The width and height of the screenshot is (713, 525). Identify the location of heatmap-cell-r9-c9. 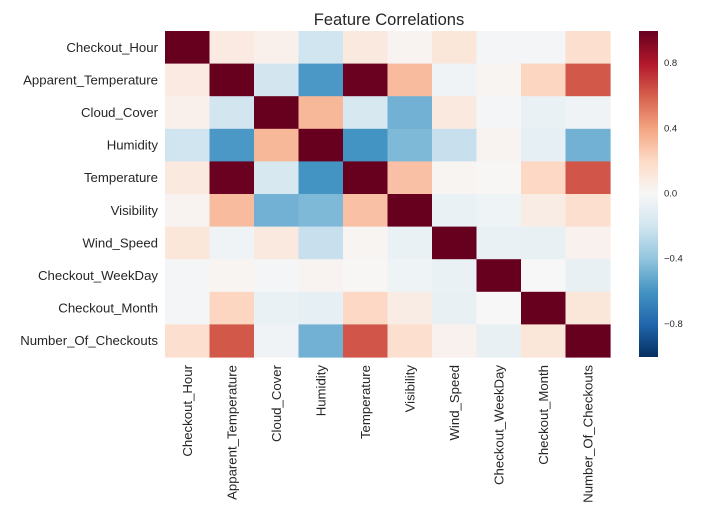
(588, 340).